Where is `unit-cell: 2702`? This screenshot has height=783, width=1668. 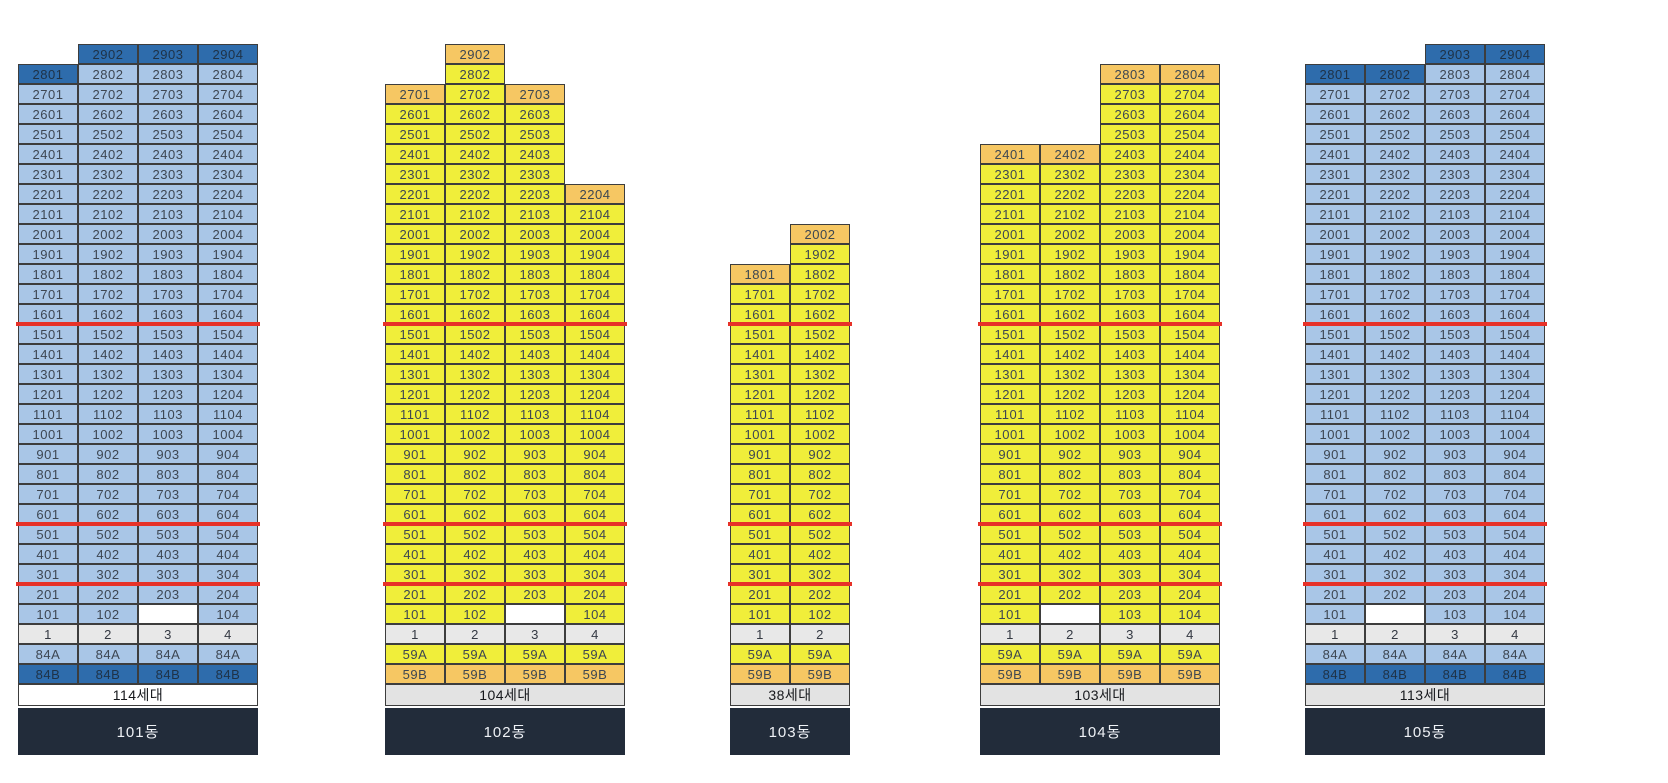
unit-cell: 2702 is located at coordinates (1395, 94).